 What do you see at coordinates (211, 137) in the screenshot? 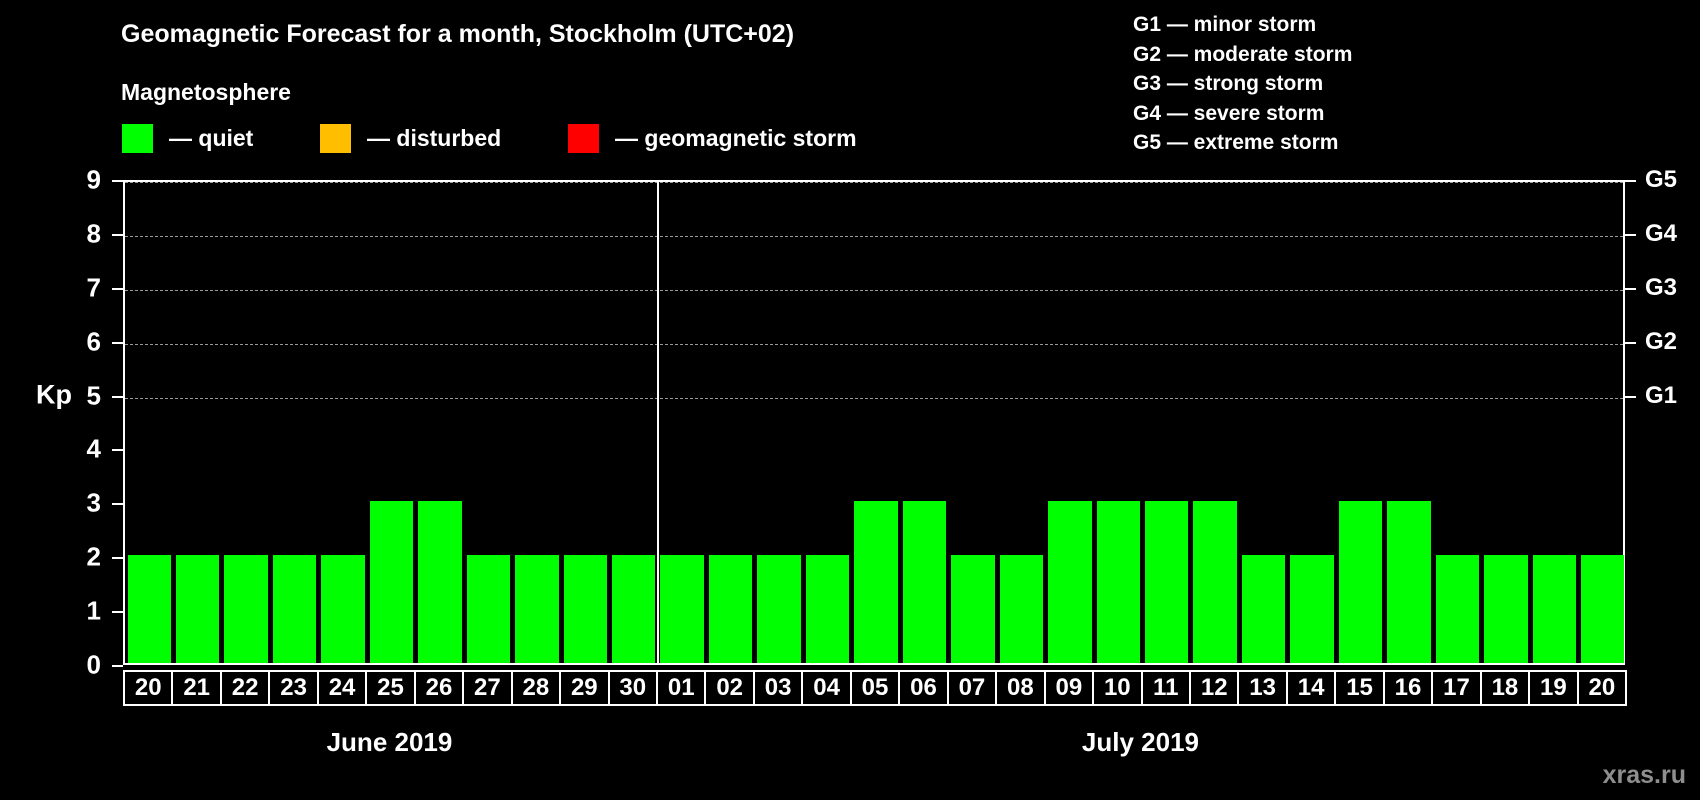
I see `legend-label-quiet: — quiet` at bounding box center [211, 137].